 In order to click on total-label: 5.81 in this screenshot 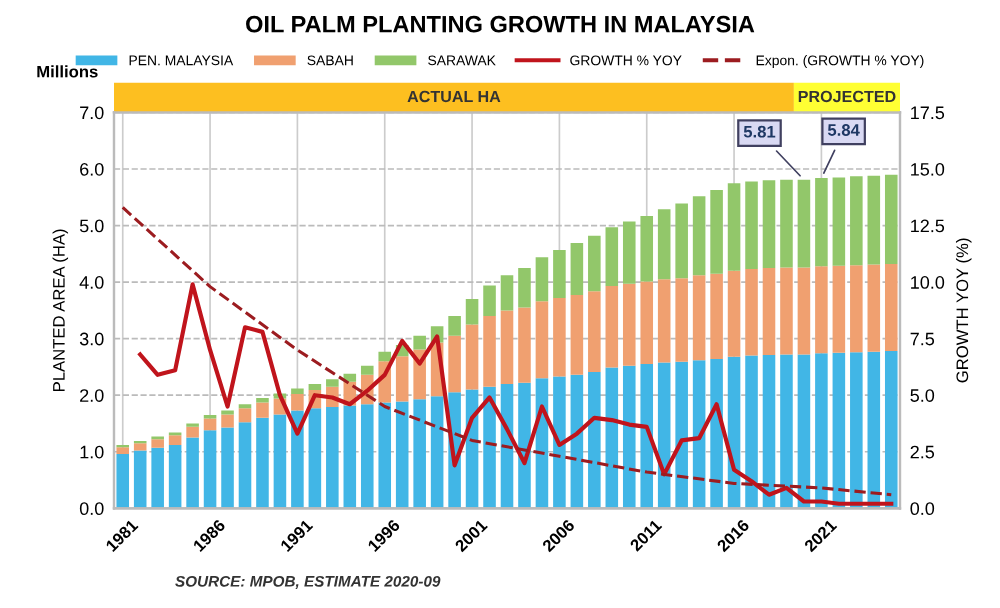, I will do `click(759, 131)`.